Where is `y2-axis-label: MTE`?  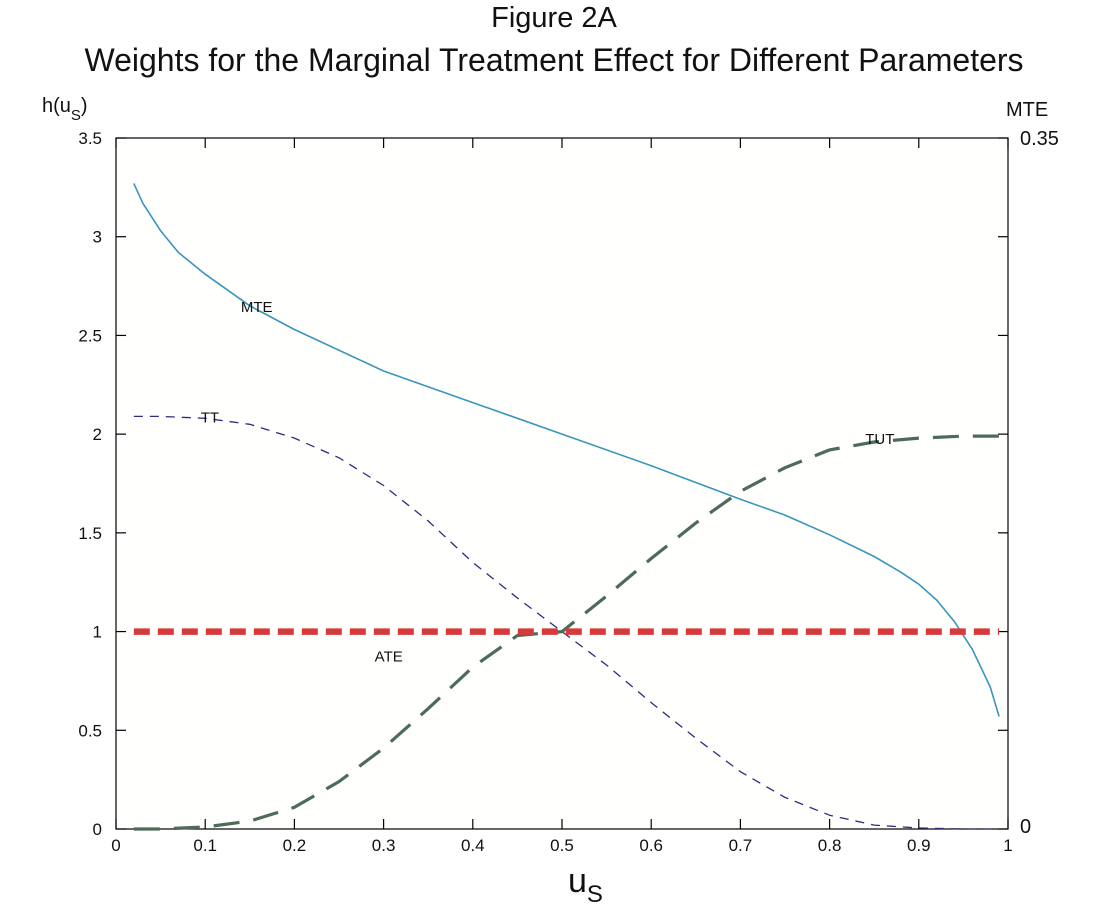 y2-axis-label: MTE is located at coordinates (1027, 110).